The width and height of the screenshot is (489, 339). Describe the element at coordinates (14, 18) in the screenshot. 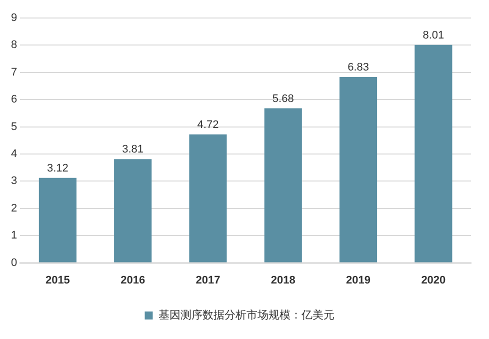

I see `y-tick-label: 9` at that location.